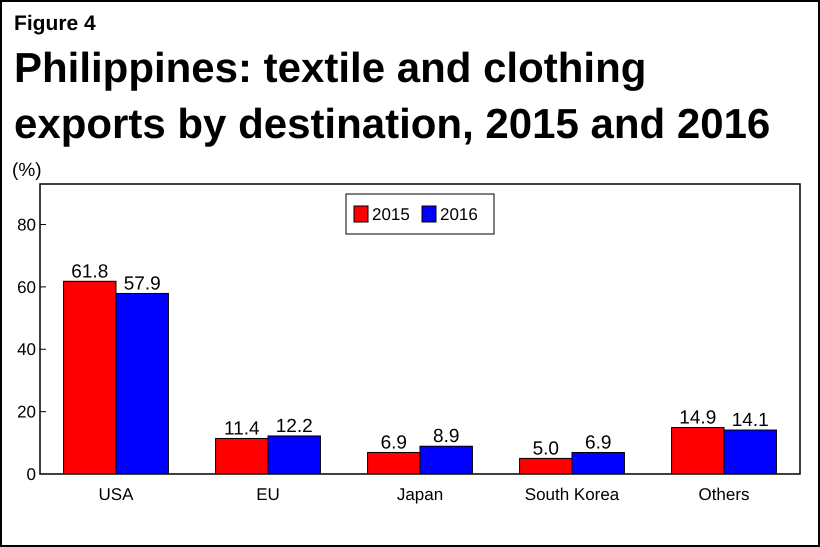 This screenshot has width=820, height=547. What do you see at coordinates (26, 412) in the screenshot?
I see `y-tick-label: 20` at bounding box center [26, 412].